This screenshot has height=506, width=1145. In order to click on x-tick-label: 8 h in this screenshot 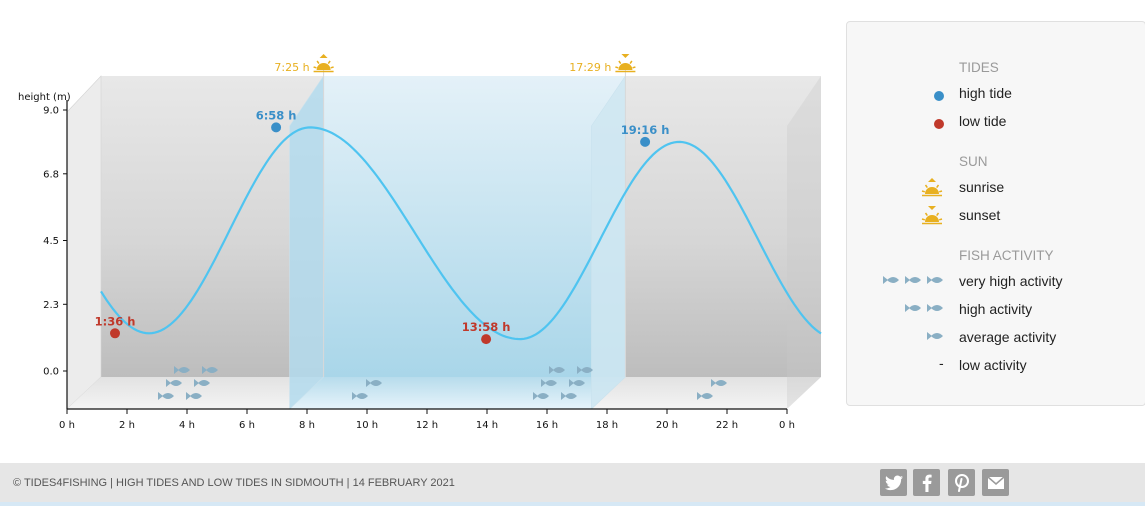, I will do `click(307, 425)`.